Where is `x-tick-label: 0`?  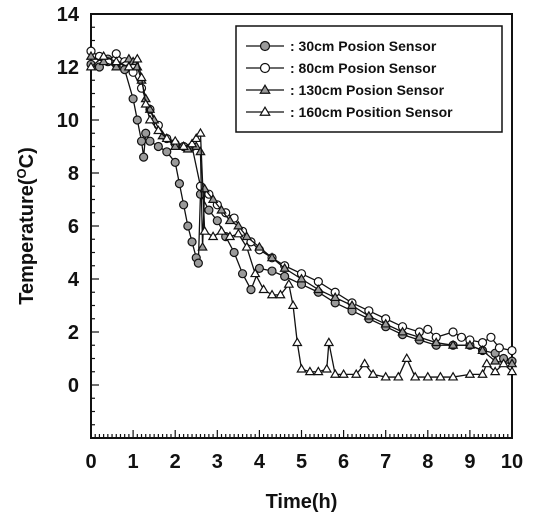
x-tick-label: 0 is located at coordinates (90, 462).